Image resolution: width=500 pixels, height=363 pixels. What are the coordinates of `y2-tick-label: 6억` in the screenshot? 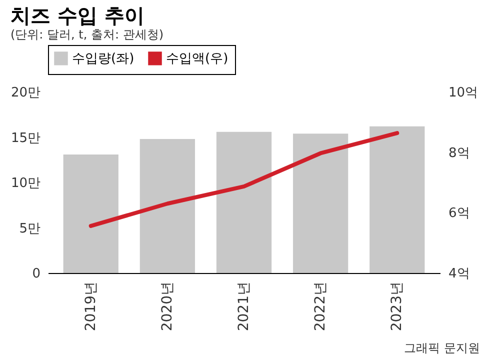 It's located at (459, 214).